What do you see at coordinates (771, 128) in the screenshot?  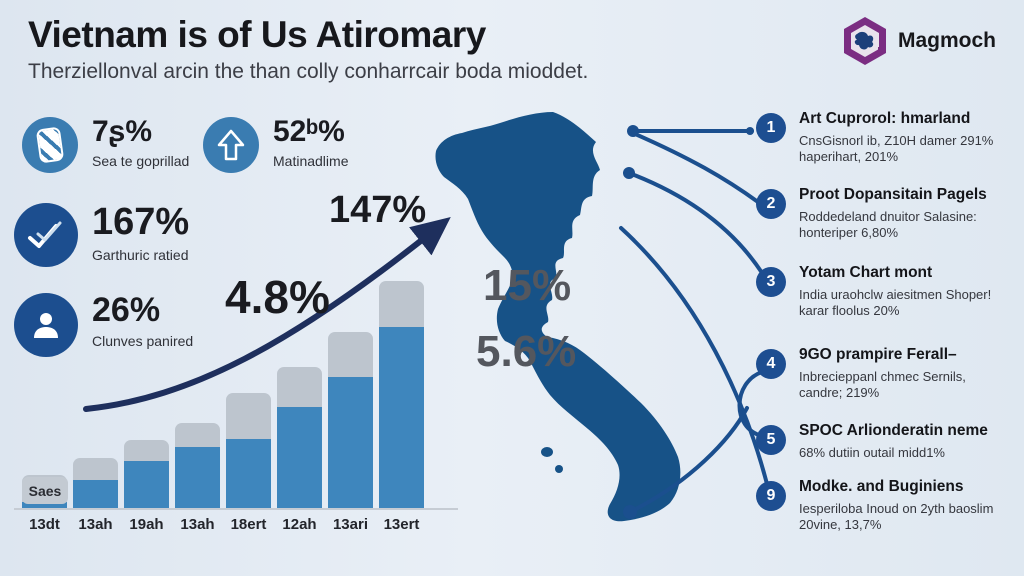 I see `list-number-badge: 1` at bounding box center [771, 128].